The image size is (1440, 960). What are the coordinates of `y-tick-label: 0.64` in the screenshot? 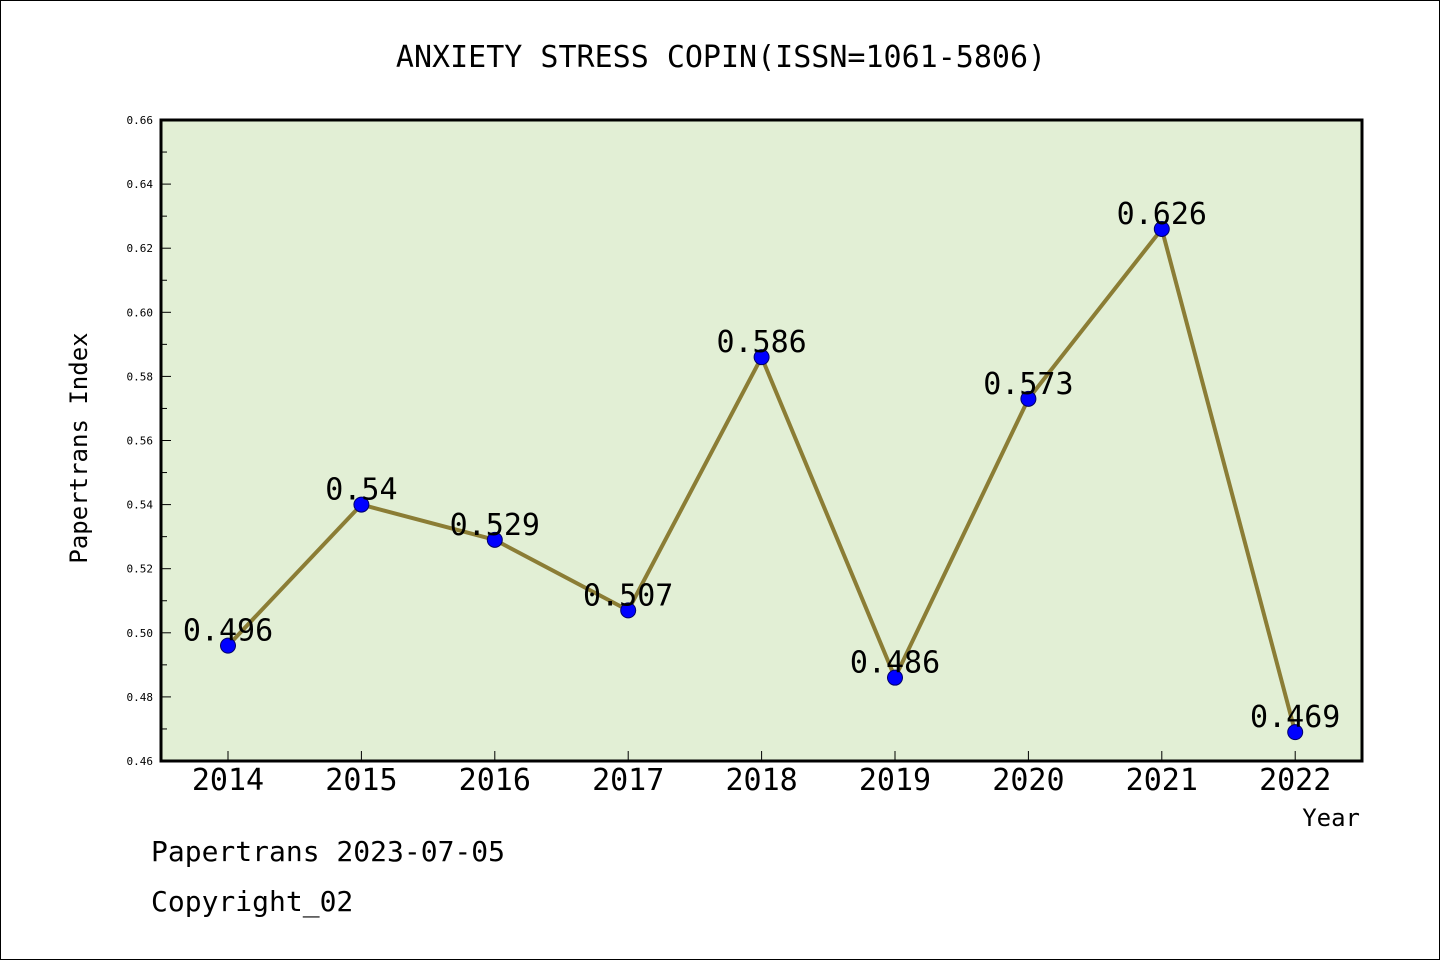 It's located at (140, 184).